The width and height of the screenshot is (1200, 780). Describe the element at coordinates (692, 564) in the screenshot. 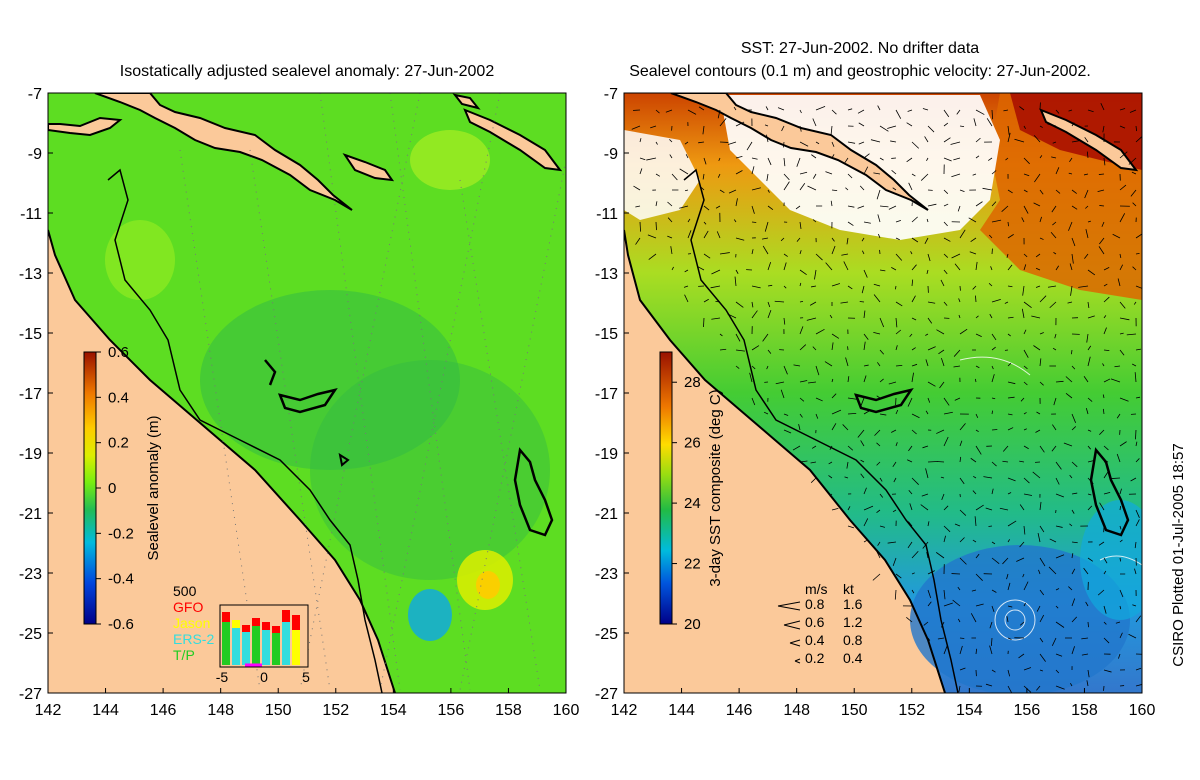

I see `colorbar-tick-label: 22` at that location.